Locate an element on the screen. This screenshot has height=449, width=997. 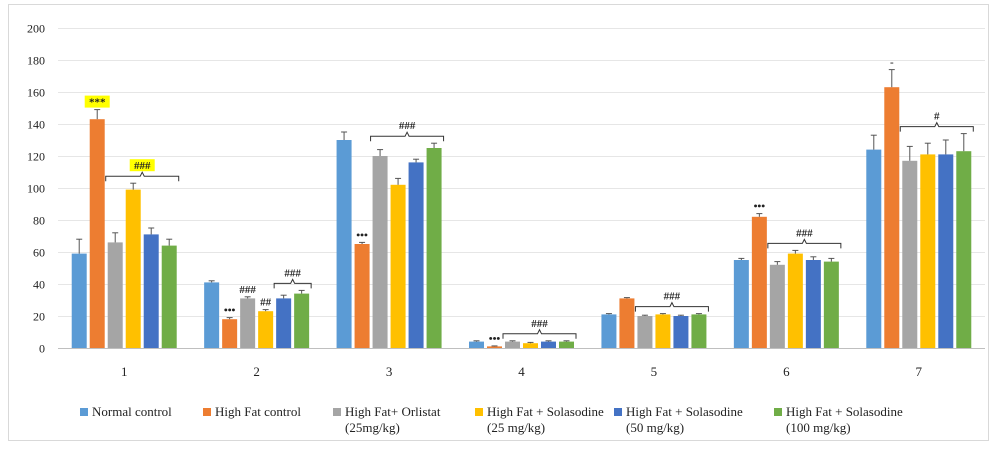
x-tick-label: 2 is located at coordinates (256, 371).